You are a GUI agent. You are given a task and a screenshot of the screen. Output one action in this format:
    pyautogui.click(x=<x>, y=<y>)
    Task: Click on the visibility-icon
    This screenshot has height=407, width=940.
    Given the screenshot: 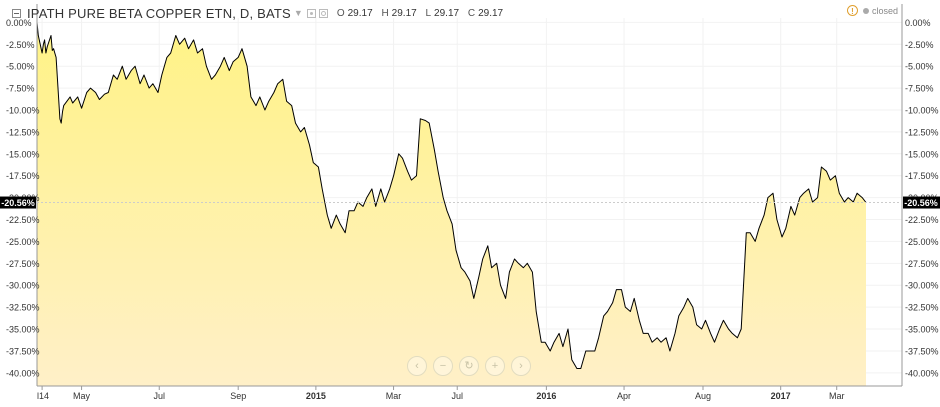 What is the action you would take?
    pyautogui.click(x=311, y=13)
    